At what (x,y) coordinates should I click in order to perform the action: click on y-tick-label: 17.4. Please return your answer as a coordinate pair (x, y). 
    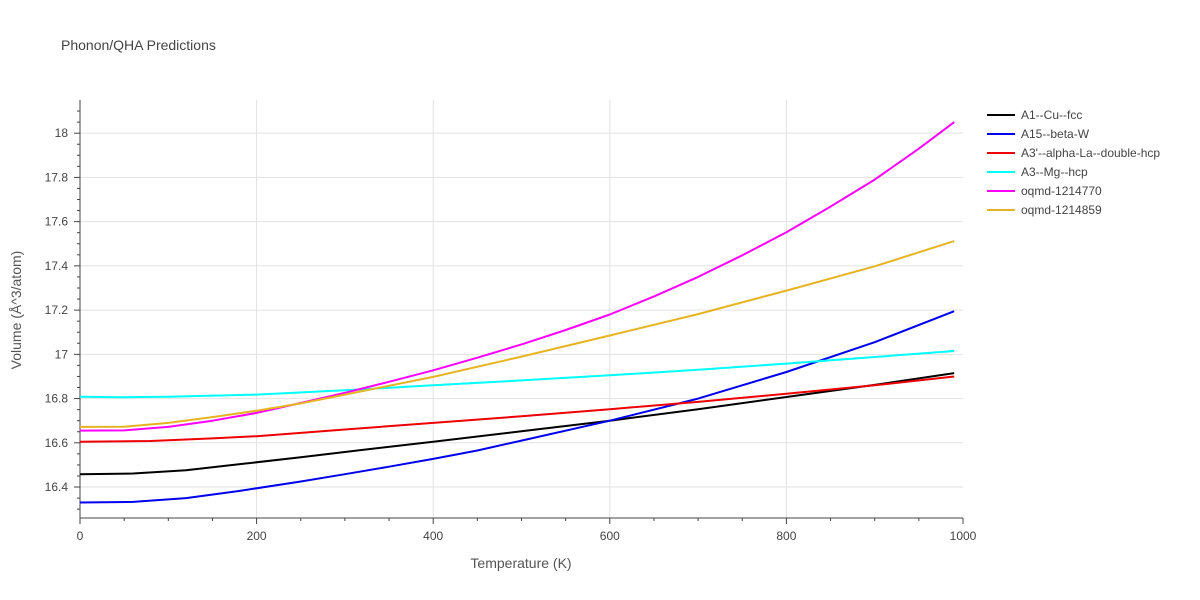
    Looking at the image, I should click on (57, 266).